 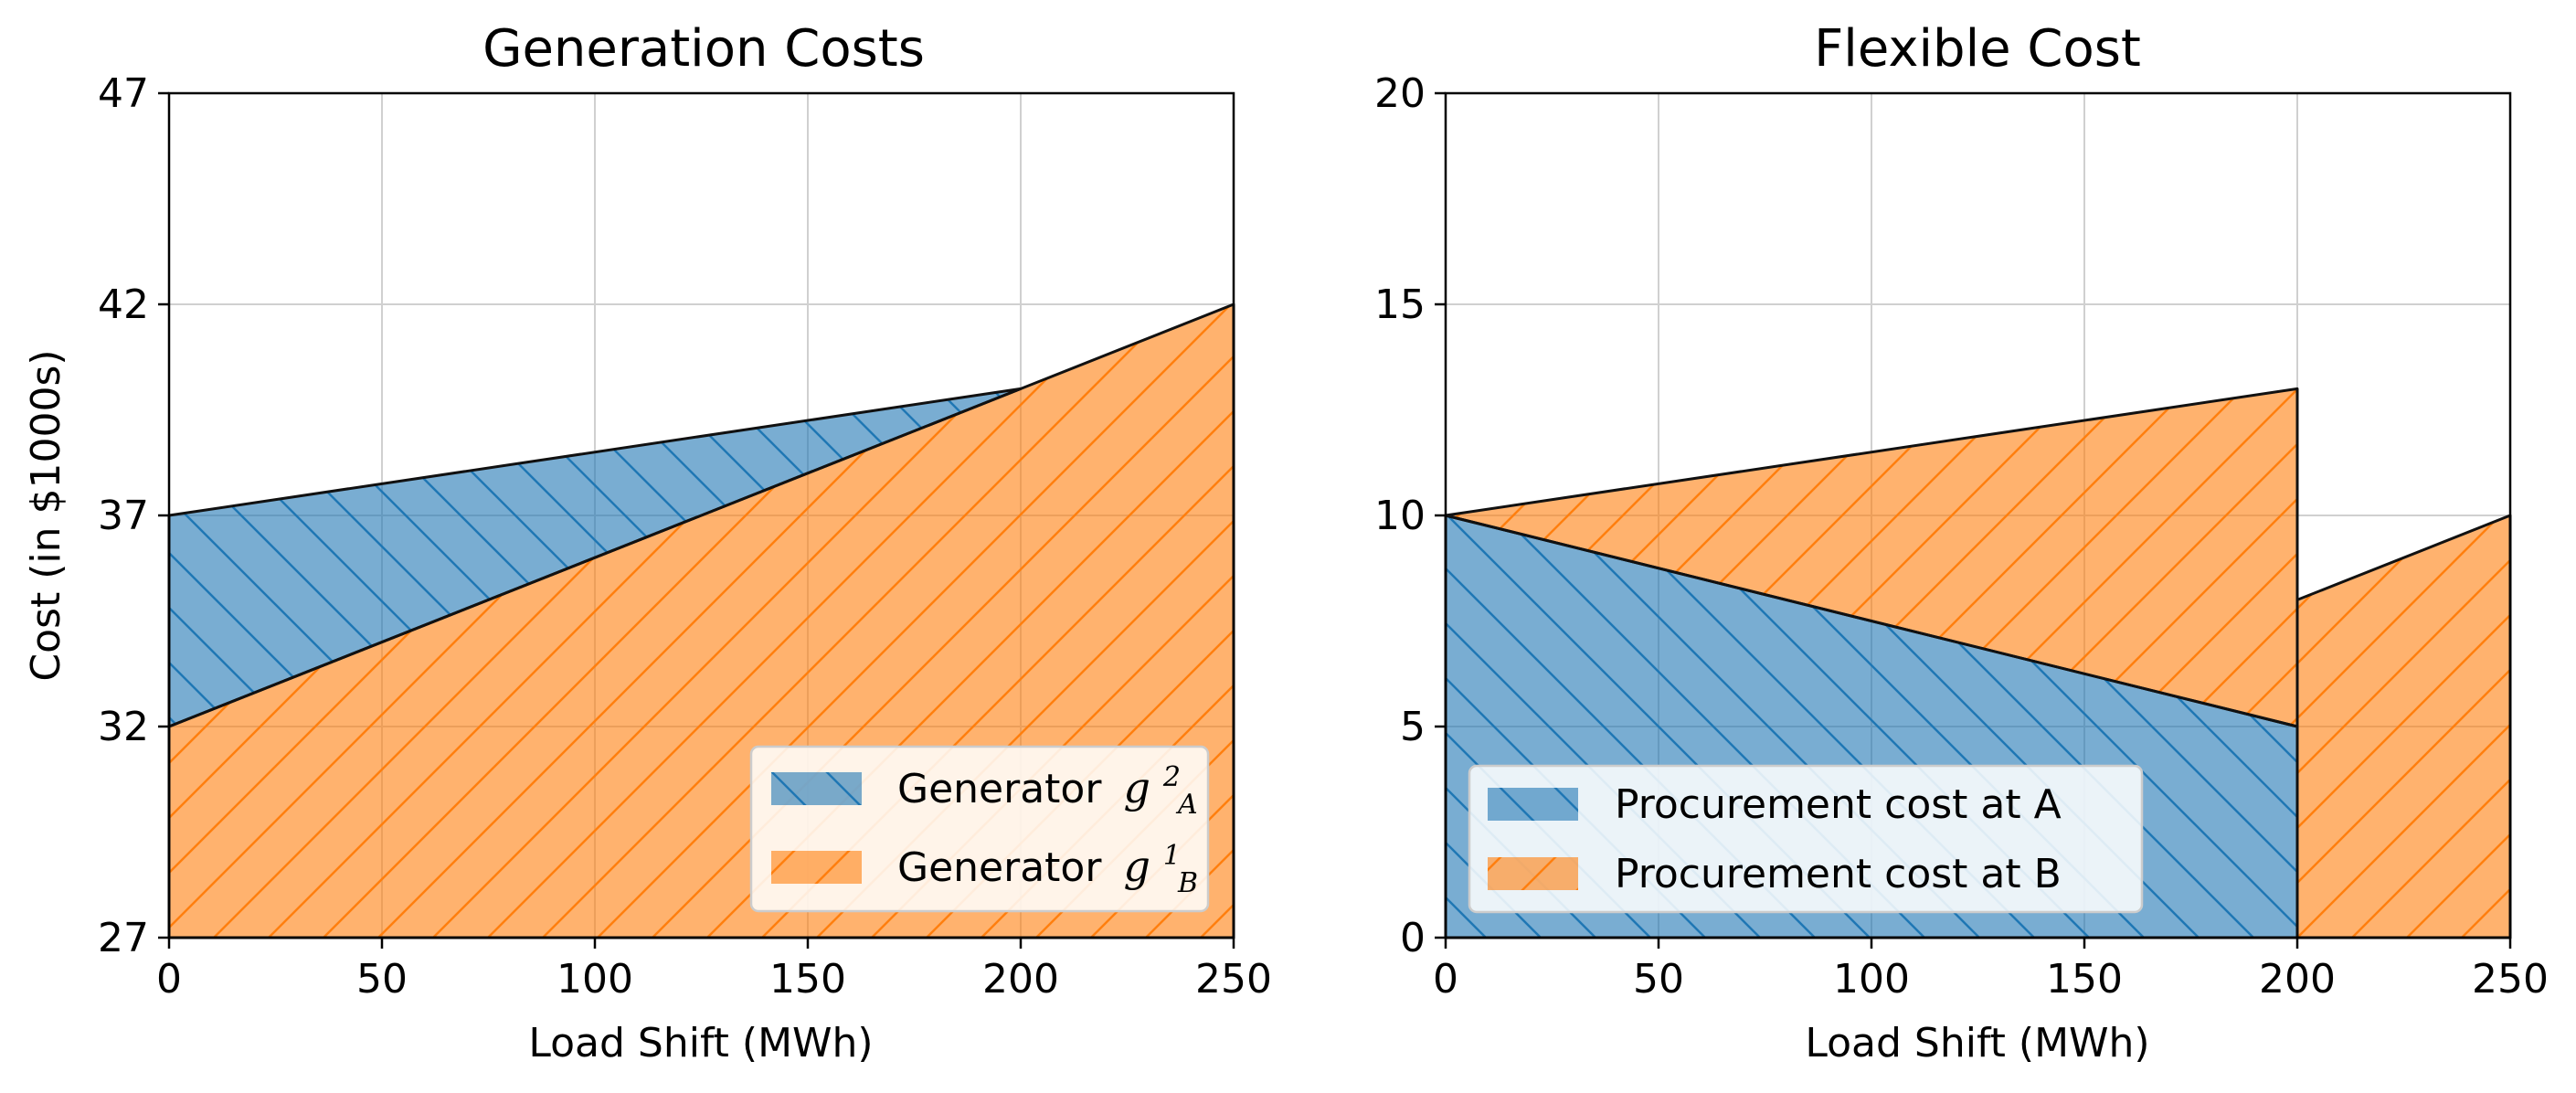 What do you see at coordinates (1838, 805) in the screenshot?
I see `legend-label-procurement-a: Procurement cost at A` at bounding box center [1838, 805].